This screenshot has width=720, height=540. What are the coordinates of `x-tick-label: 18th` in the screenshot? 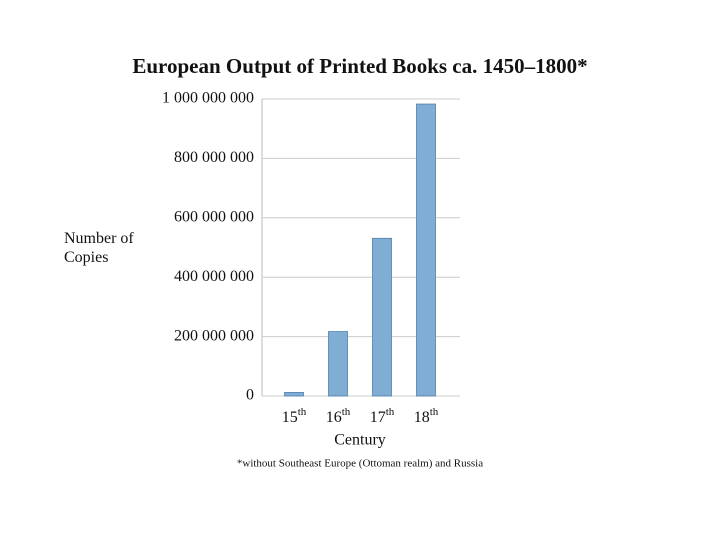 It's located at (426, 416).